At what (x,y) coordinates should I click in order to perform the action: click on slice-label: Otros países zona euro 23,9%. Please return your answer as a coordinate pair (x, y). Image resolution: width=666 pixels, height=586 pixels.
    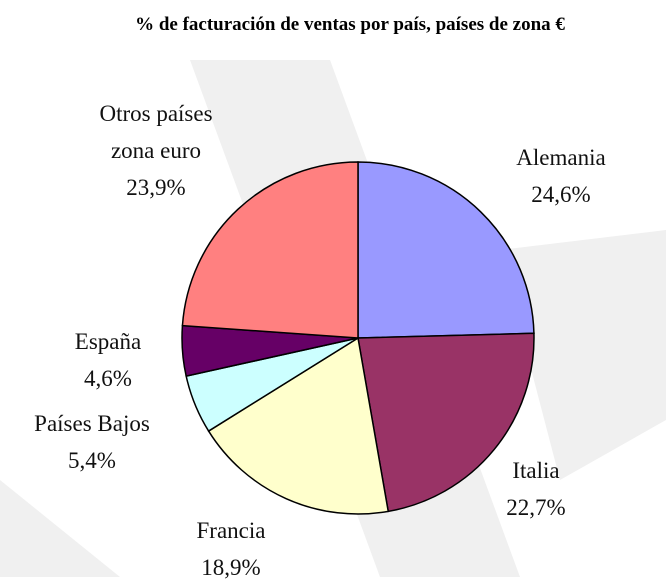
    Looking at the image, I should click on (156, 150).